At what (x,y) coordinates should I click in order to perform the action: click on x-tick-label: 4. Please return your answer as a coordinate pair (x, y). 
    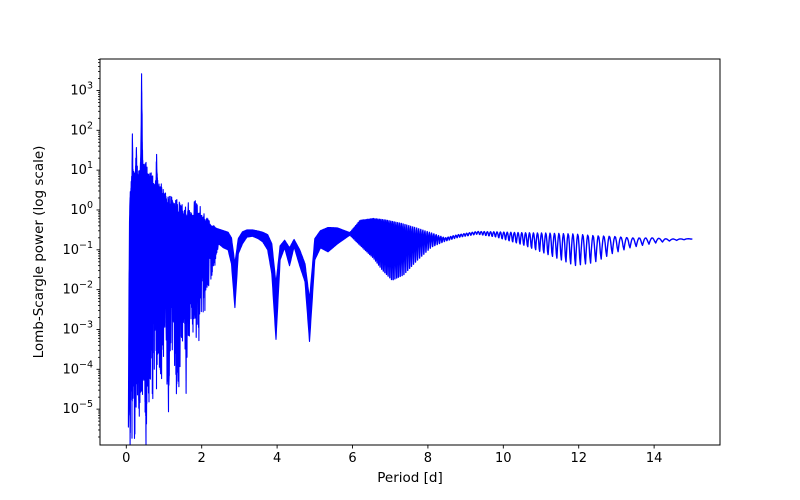
    Looking at the image, I should click on (277, 458).